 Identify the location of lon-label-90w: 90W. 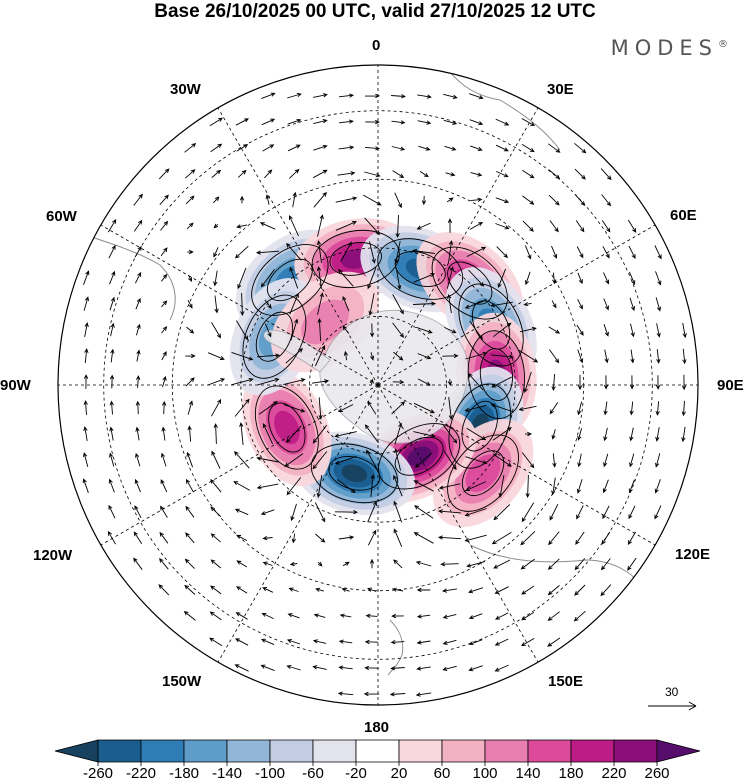
(15, 385).